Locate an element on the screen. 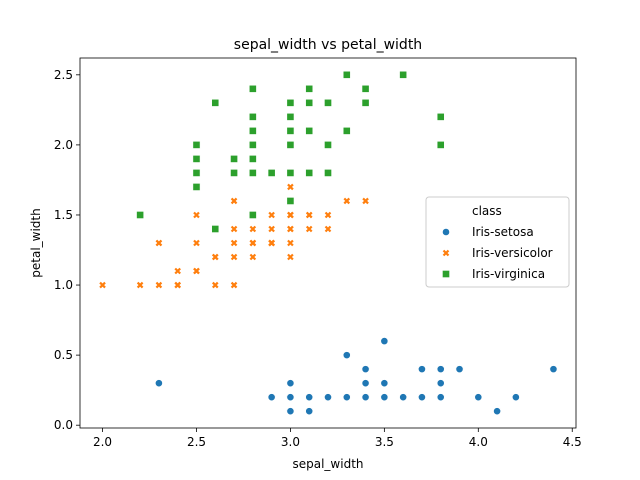 Image resolution: width=640 pixels, height=480 pixels. y-tick-label: 0.5 is located at coordinates (63, 355).